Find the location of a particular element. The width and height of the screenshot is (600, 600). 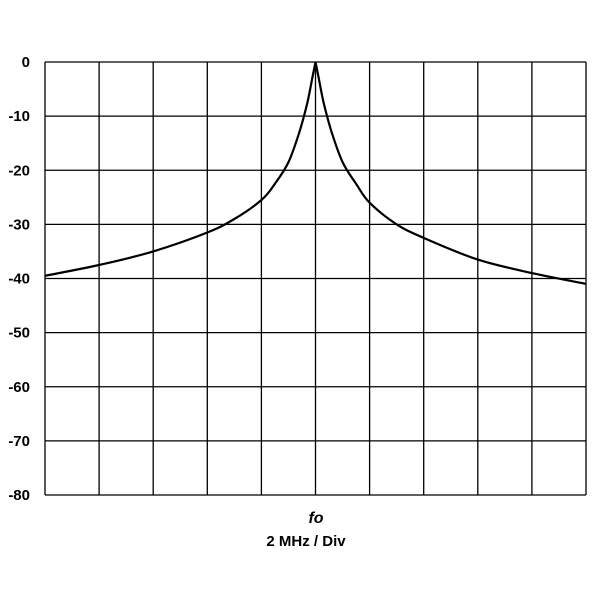

y-tick-label: 0 is located at coordinates (26, 62).